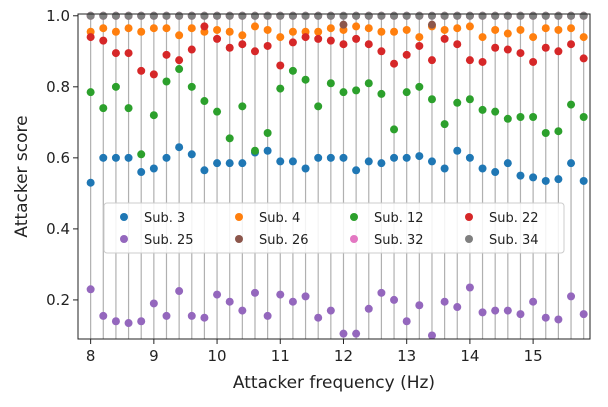  I want to click on legend-entry: Sub. 3, so click(164, 218).